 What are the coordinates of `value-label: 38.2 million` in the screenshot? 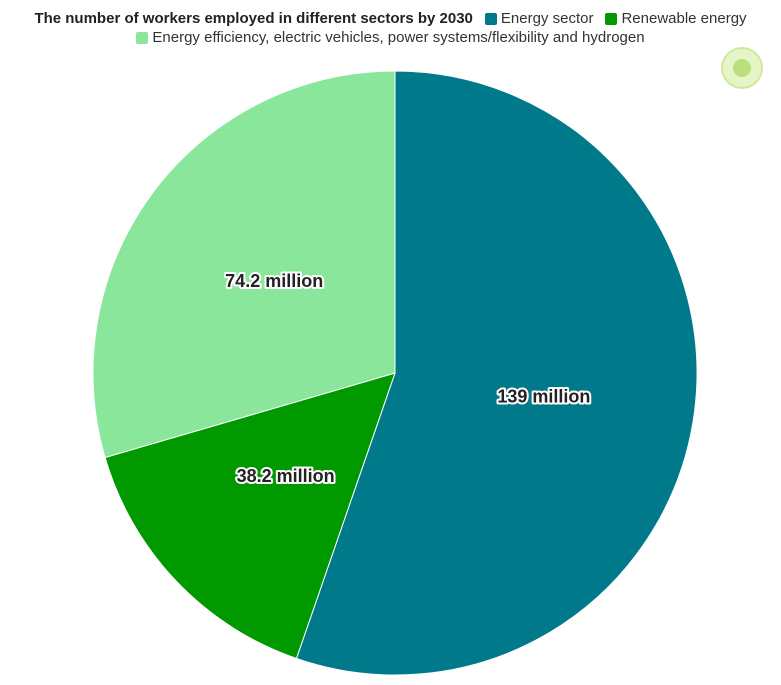 It's located at (286, 476).